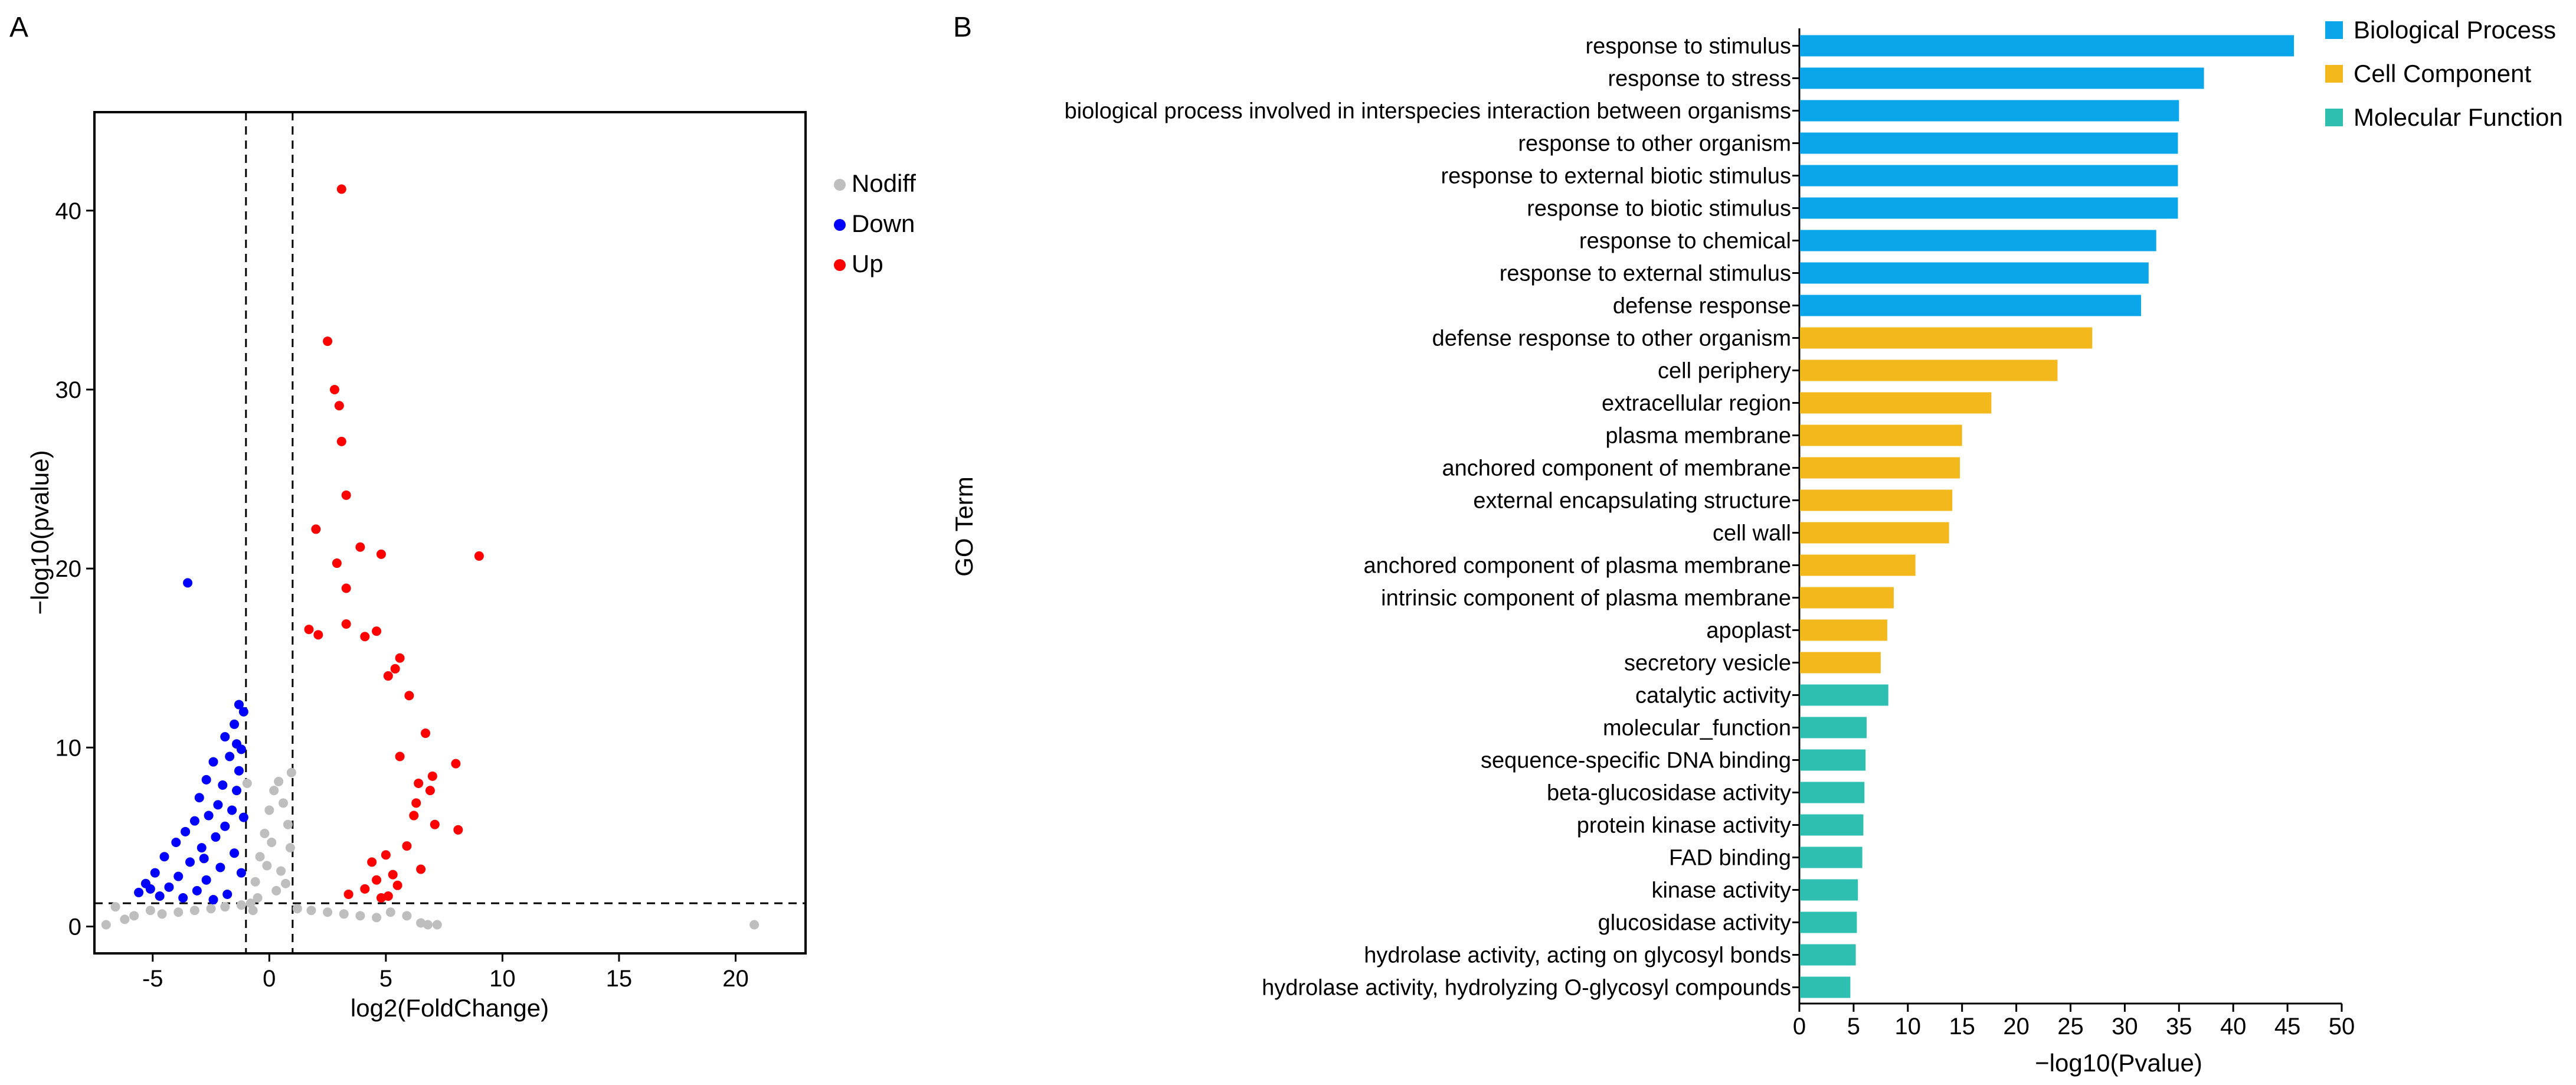  Describe the element at coordinates (1962, 1027) in the screenshot. I see `go-x-tick-label: 15` at that location.